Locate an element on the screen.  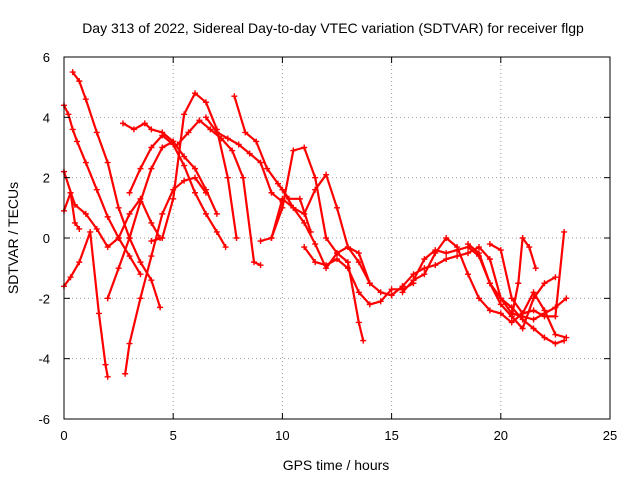
y-tick-label: -6 is located at coordinates (44, 419).